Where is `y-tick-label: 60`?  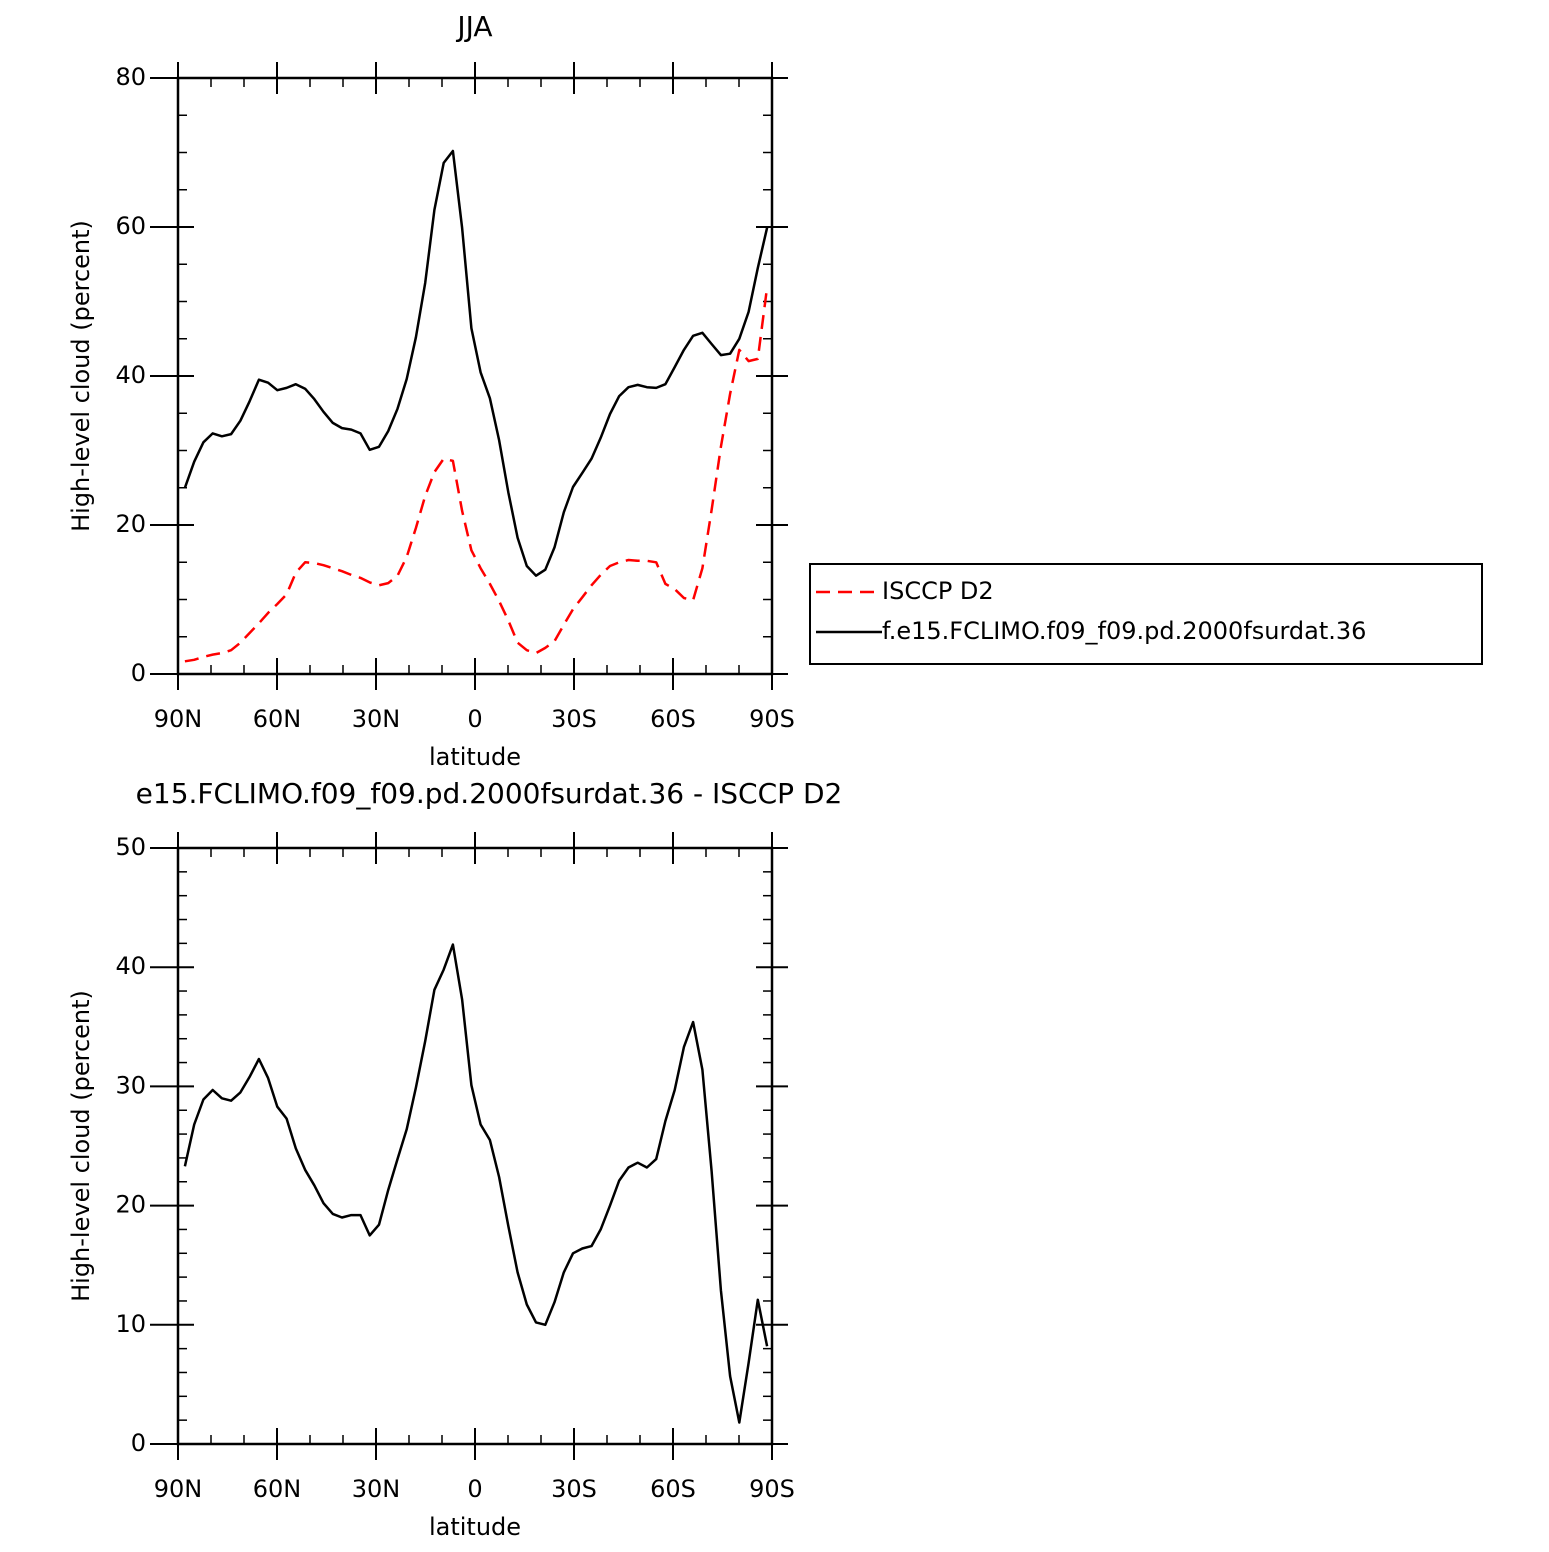
y-tick-label: 60 is located at coordinates (130, 226).